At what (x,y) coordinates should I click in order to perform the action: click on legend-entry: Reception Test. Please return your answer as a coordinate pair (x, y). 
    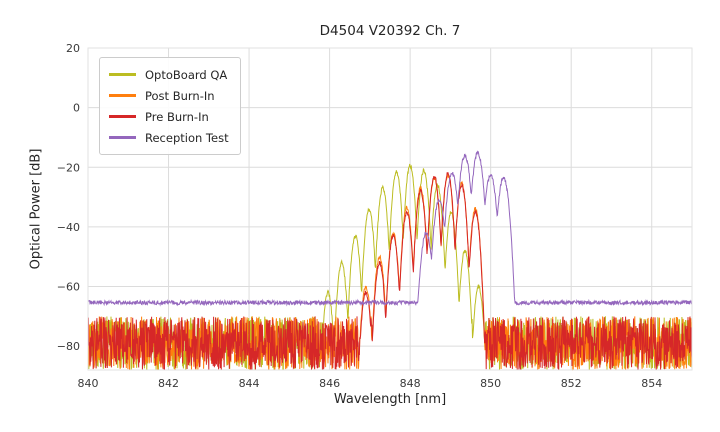
    Looking at the image, I should click on (169, 137).